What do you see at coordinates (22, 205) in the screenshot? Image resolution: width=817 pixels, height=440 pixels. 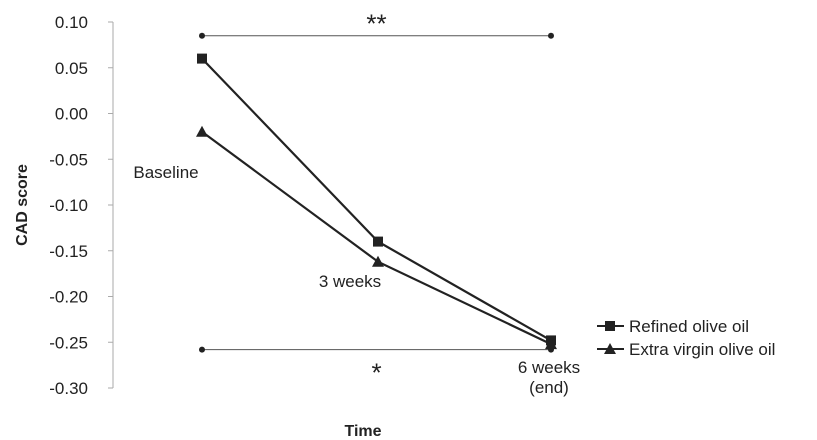 I see `y-axis-title: CAD score` at bounding box center [22, 205].